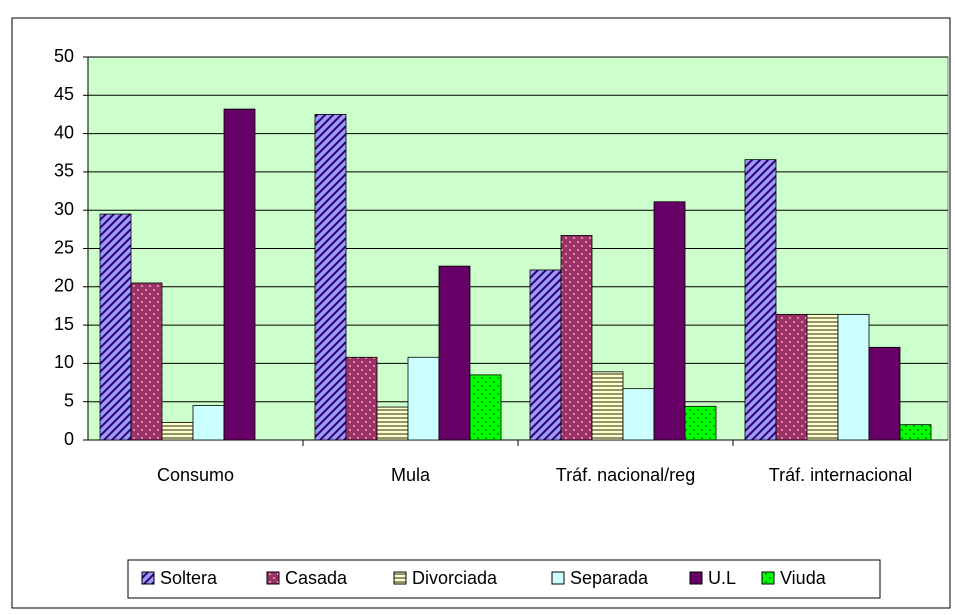  I want to click on y-tick-label: 20, so click(64, 286).